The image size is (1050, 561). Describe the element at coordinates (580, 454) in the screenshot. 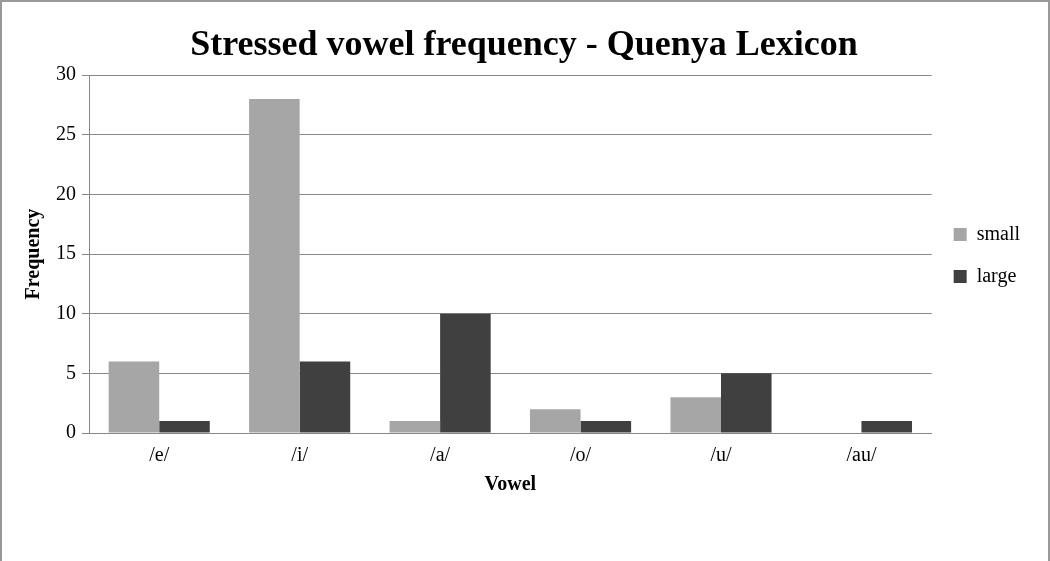

I see `x-tick-label: /o/` at that location.